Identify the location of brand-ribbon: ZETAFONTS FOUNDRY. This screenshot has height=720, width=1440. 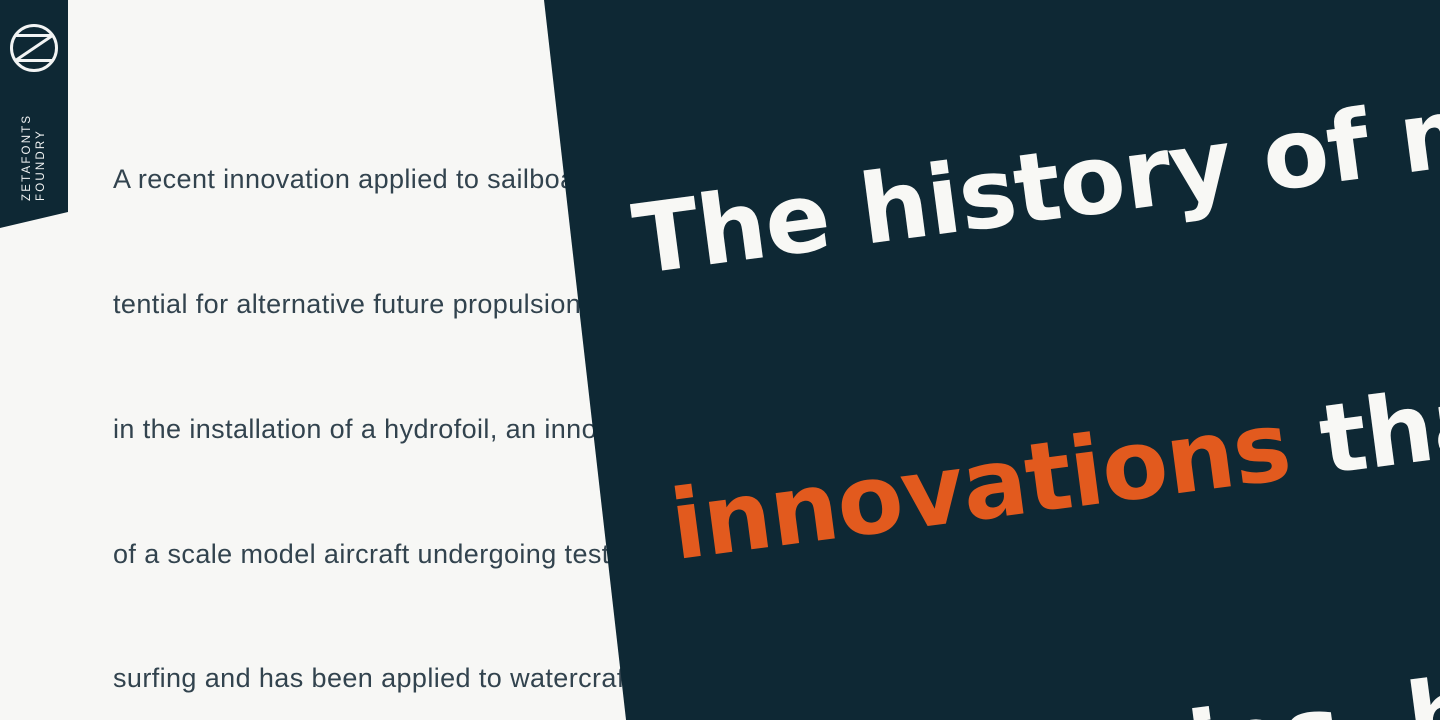
(34, 114).